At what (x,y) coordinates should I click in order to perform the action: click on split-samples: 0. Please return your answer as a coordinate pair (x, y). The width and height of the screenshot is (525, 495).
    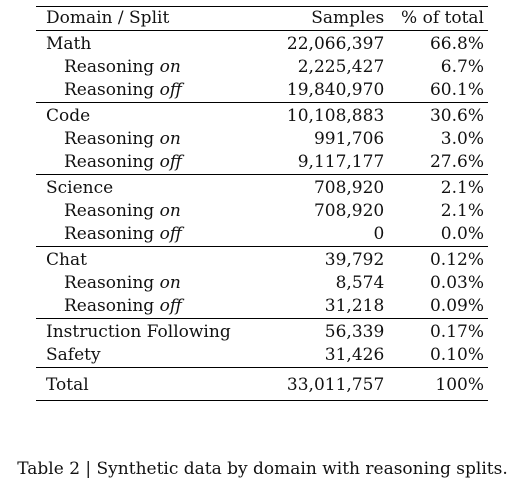
    Looking at the image, I should click on (379, 234).